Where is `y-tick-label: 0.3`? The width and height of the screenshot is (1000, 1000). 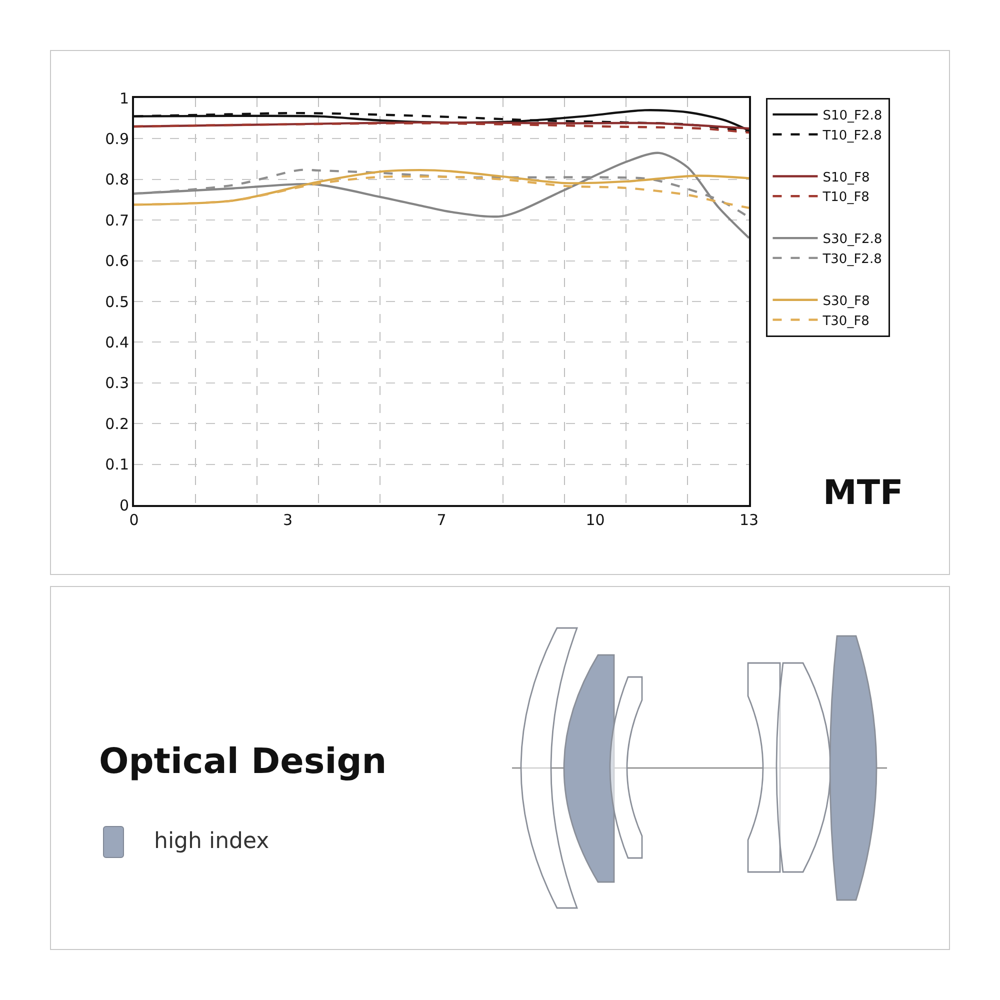 y-tick-label: 0.3 is located at coordinates (117, 383).